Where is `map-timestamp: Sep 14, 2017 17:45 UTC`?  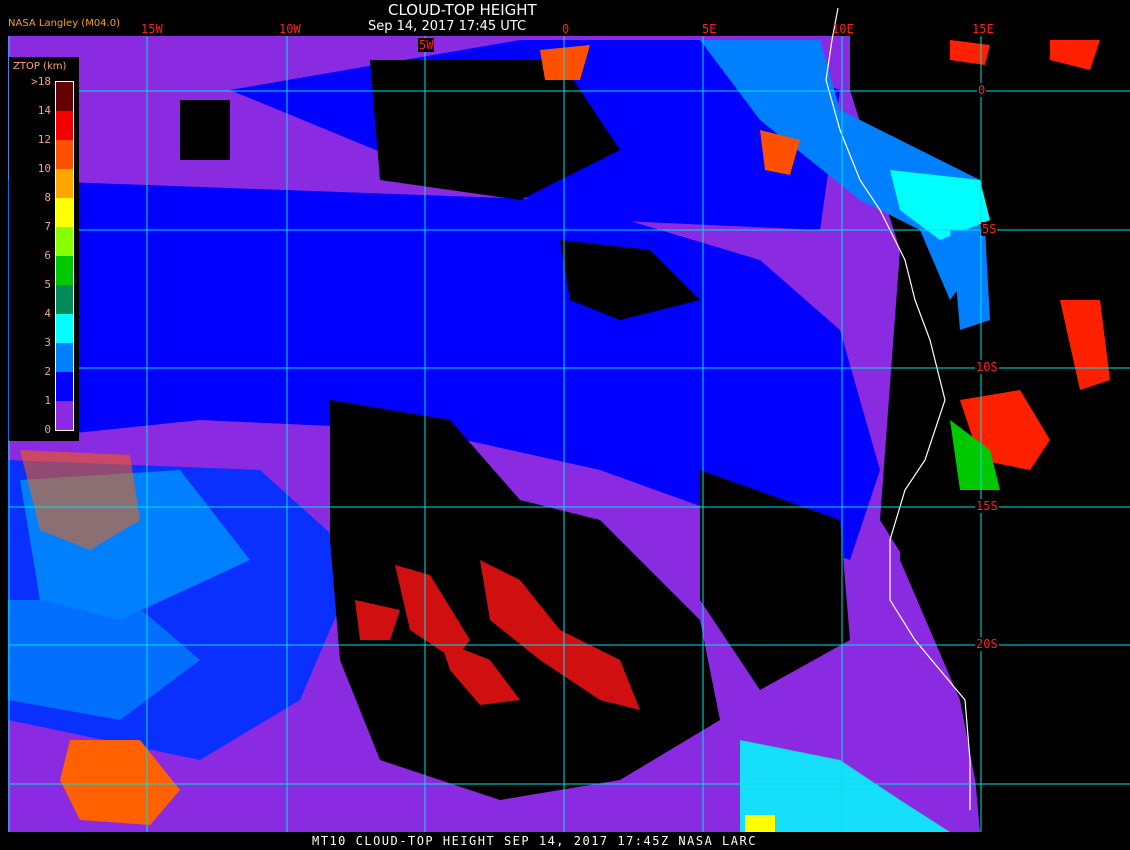
map-timestamp: Sep 14, 2017 17:45 UTC is located at coordinates (447, 26).